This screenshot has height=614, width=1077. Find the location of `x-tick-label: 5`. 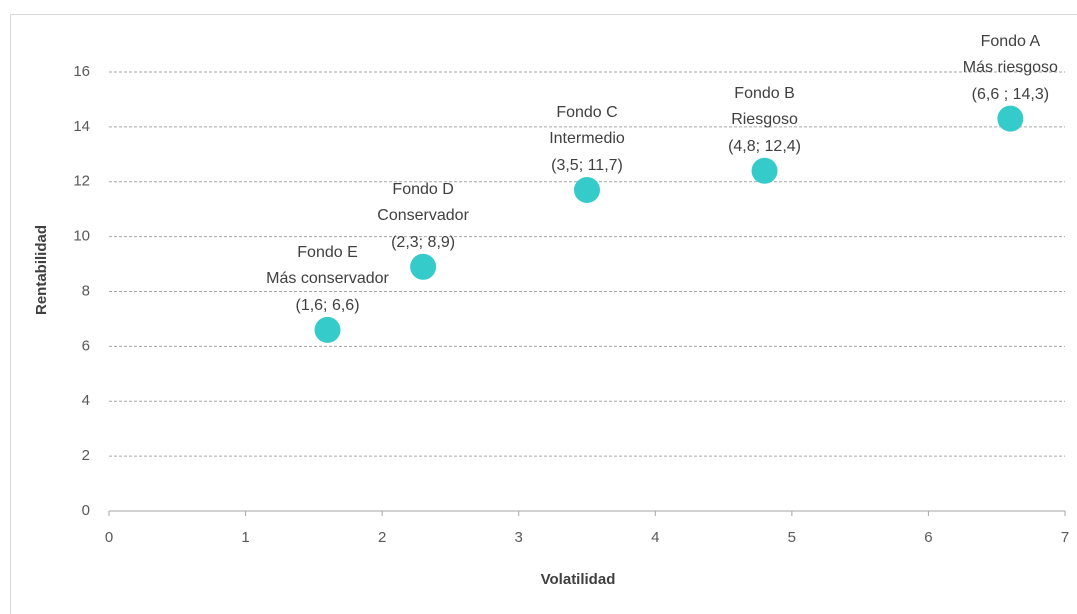

x-tick-label: 5 is located at coordinates (792, 537).